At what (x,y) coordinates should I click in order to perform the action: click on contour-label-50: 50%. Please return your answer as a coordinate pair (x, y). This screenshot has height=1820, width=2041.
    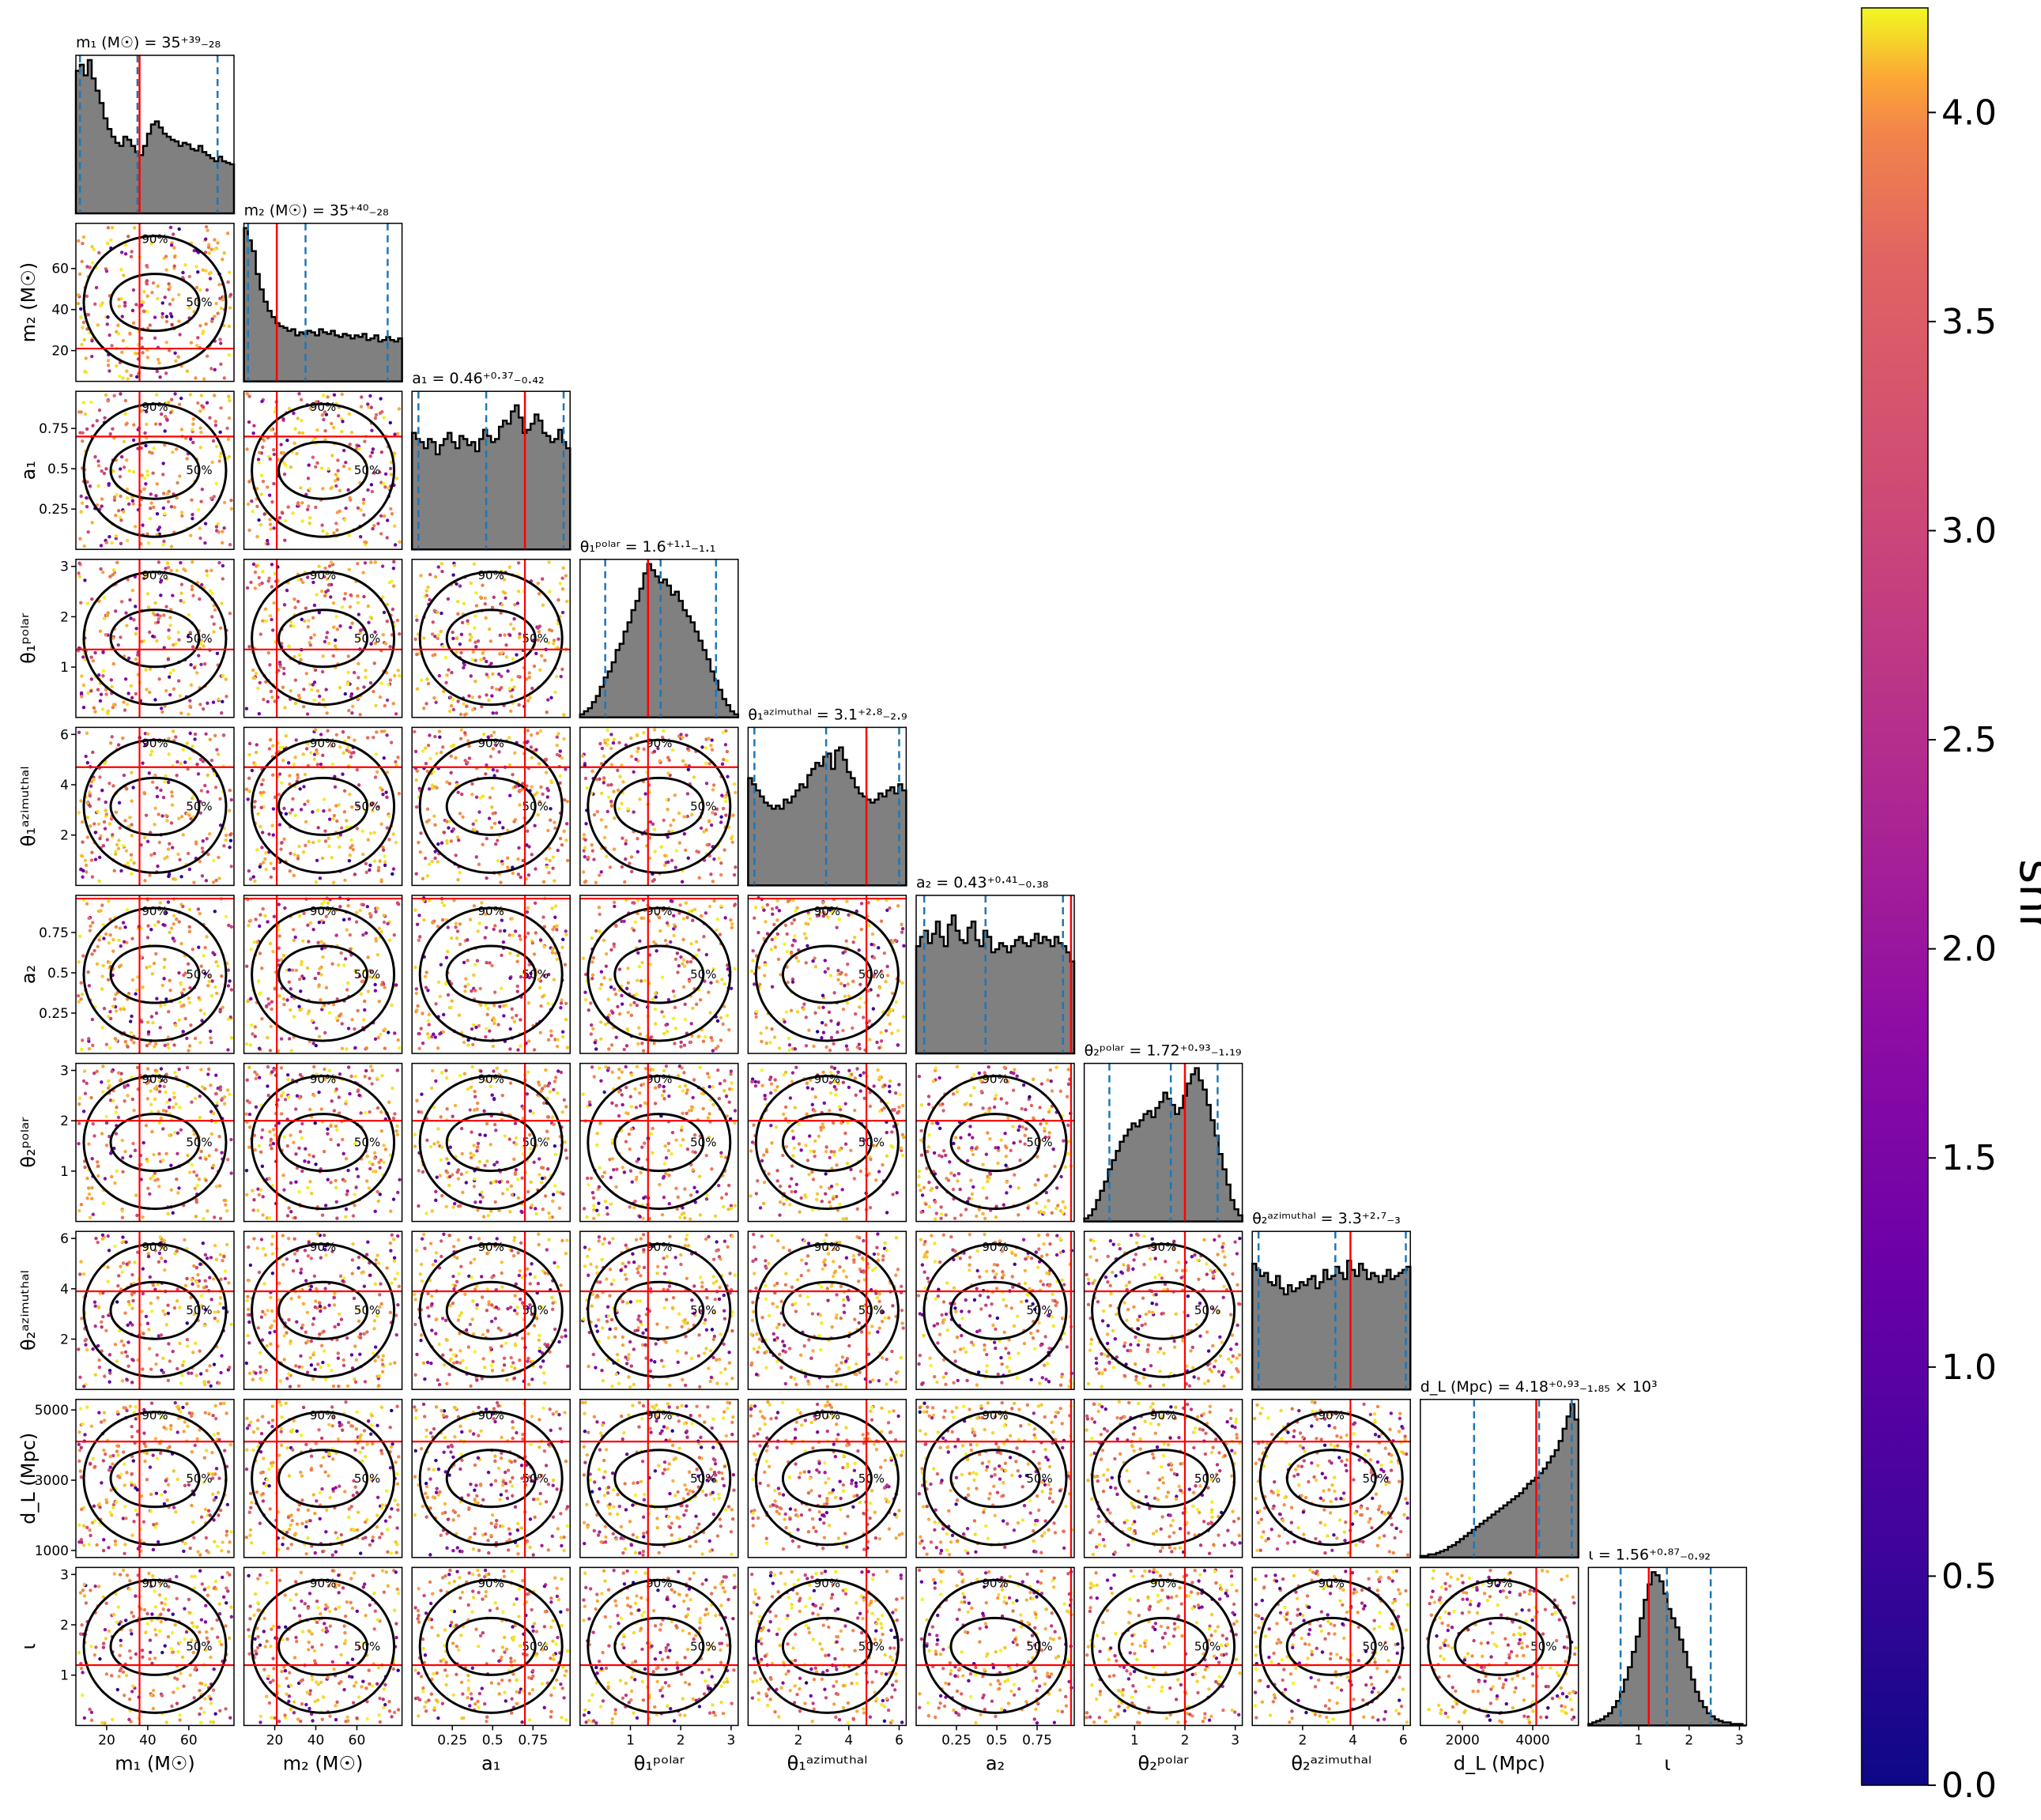
    Looking at the image, I should click on (536, 1143).